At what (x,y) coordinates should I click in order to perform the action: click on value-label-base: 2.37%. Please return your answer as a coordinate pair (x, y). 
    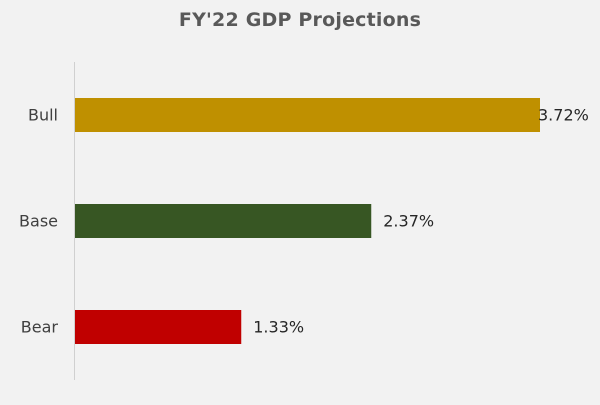
    Looking at the image, I should click on (408, 221).